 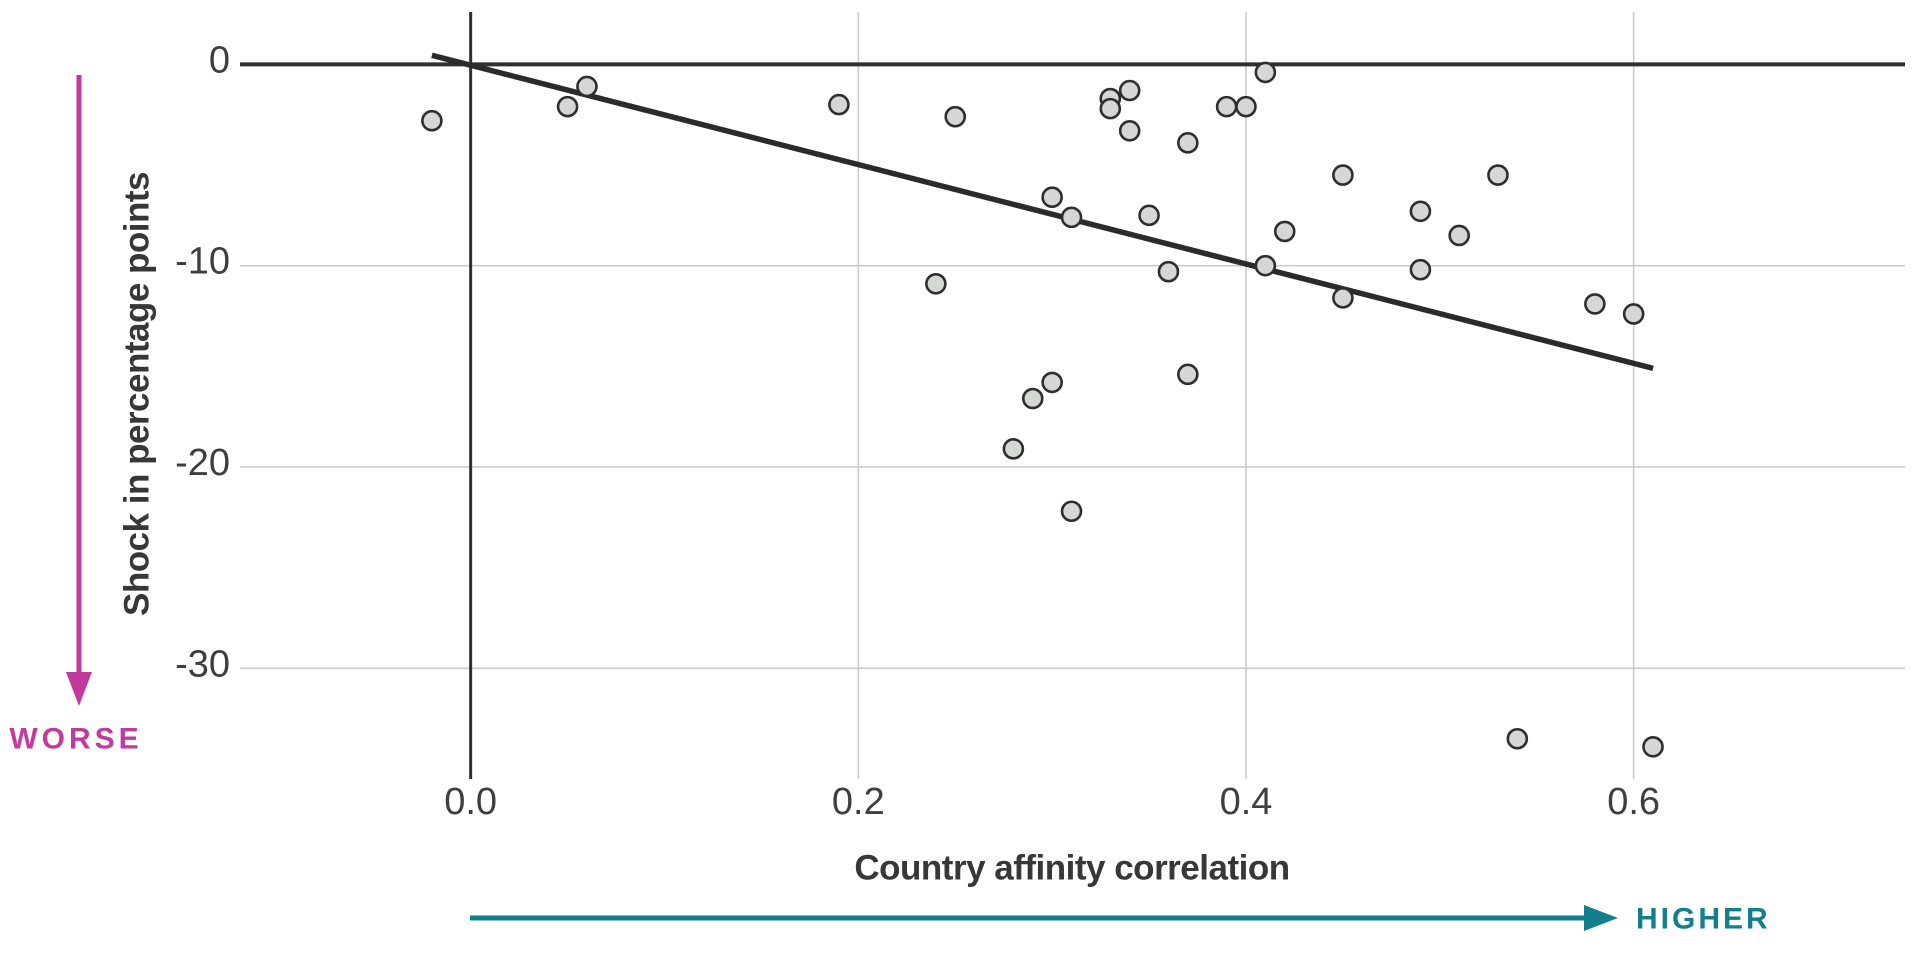 I want to click on y-tick-labels: 0 -10 -20 -30, so click(x=202, y=362).